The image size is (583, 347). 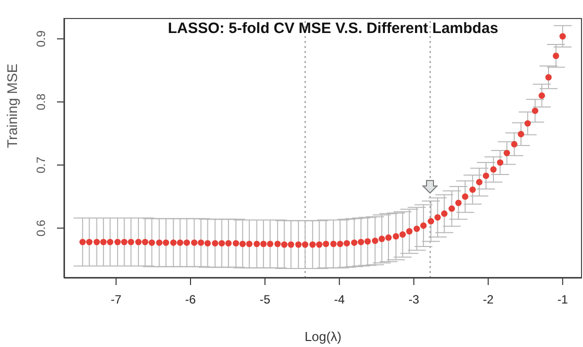 I want to click on x-axis-title: Log(λ), so click(x=323, y=336).